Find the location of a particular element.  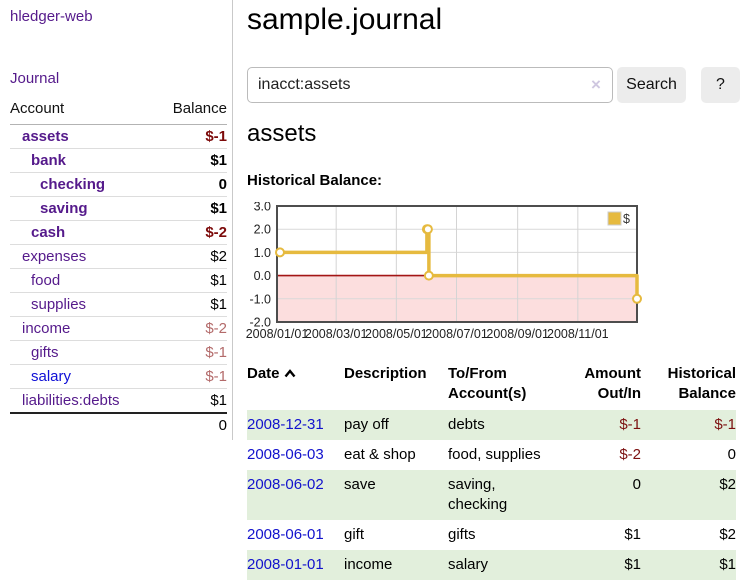

section-heading: assets is located at coordinates (282, 133).